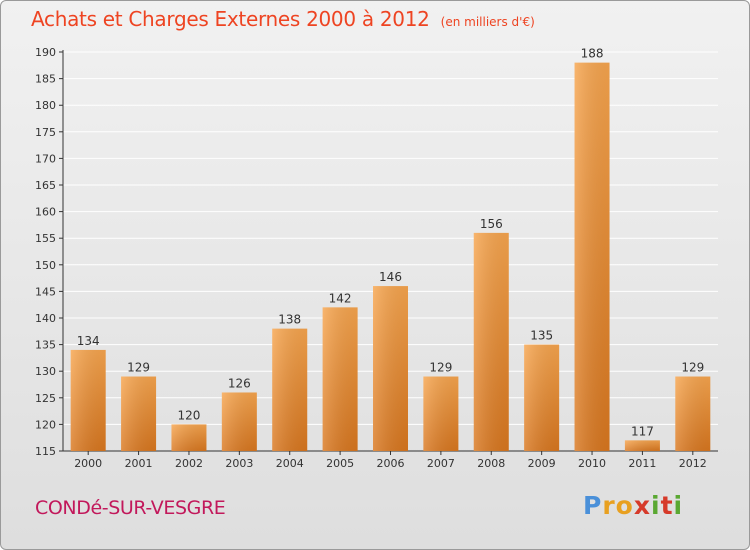 Image resolution: width=750 pixels, height=550 pixels. I want to click on x-tick-label: 2001, so click(139, 463).